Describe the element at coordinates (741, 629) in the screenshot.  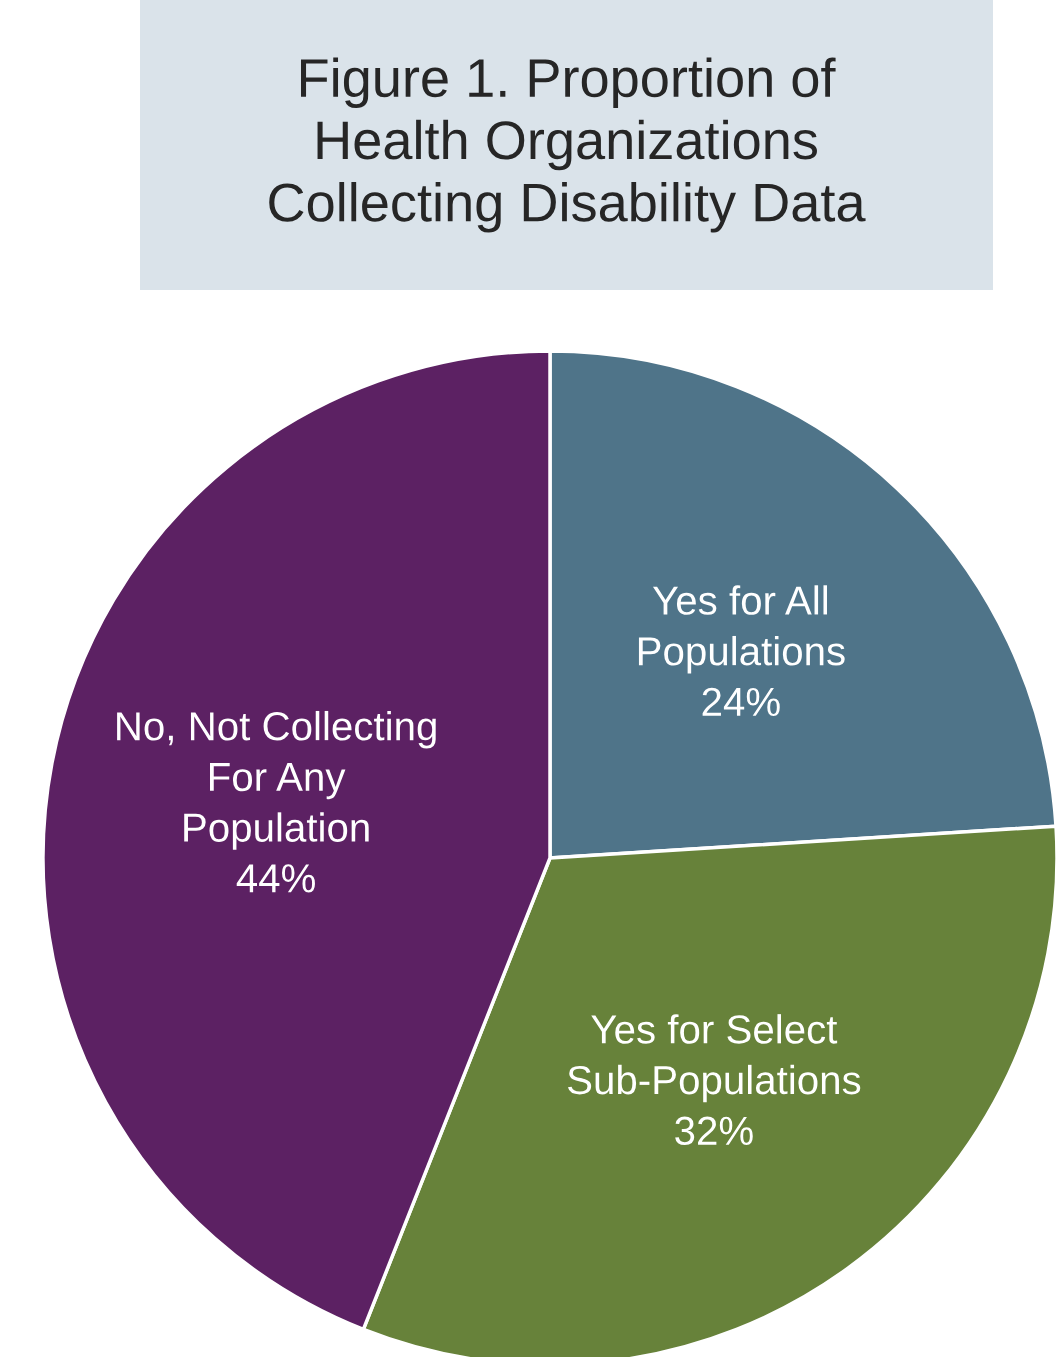
I see `slice-label: Yes for All Populations` at that location.